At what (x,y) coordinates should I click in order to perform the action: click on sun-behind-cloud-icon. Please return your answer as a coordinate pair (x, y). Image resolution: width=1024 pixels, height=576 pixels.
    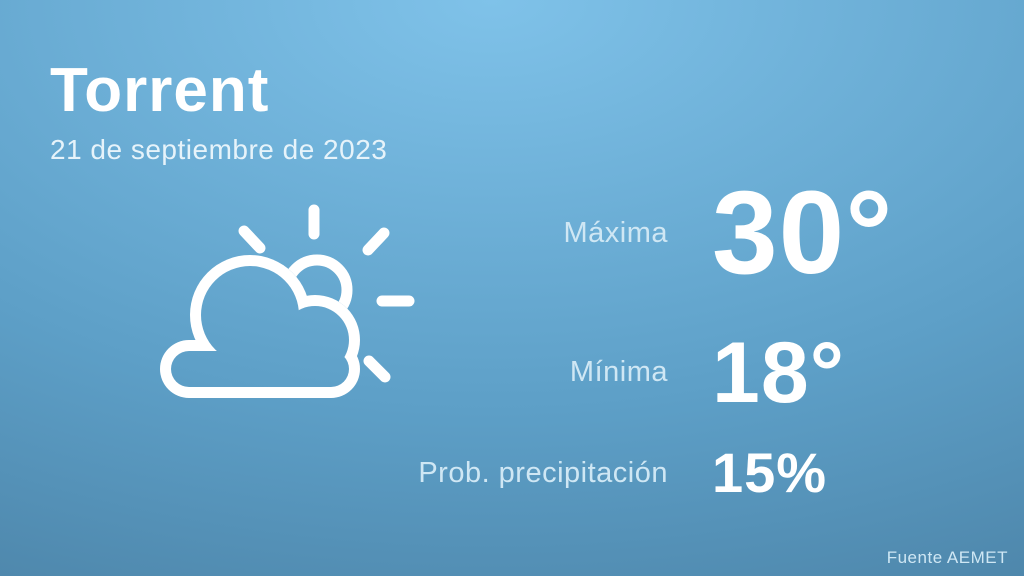
    Looking at the image, I should click on (287, 305).